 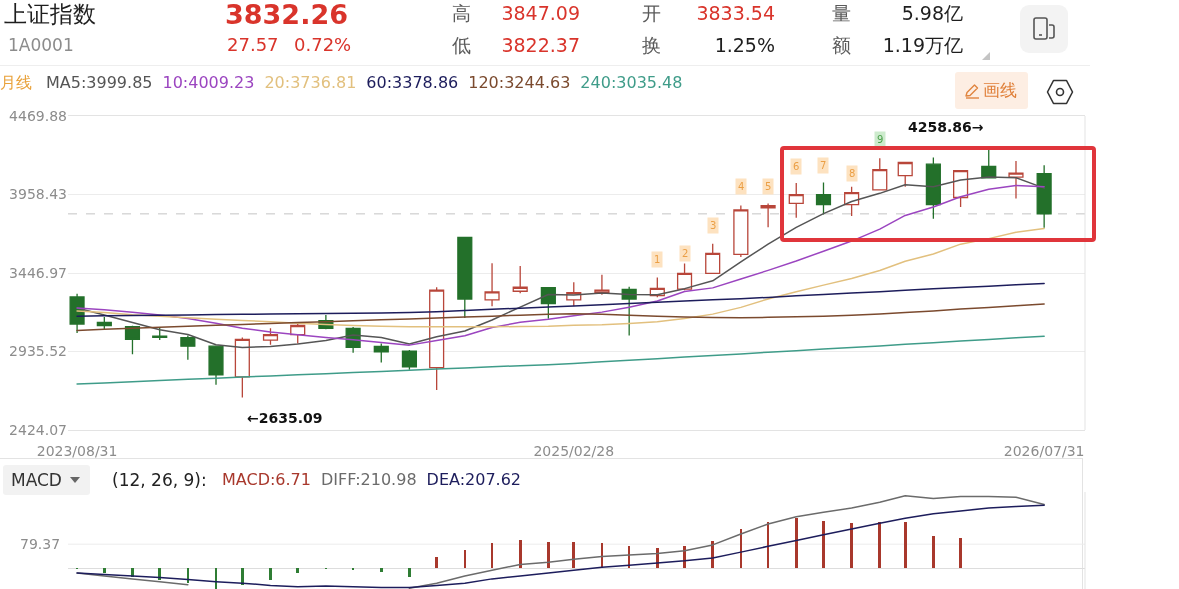 What do you see at coordinates (16, 82) in the screenshot?
I see `legend-title: 月线` at bounding box center [16, 82].